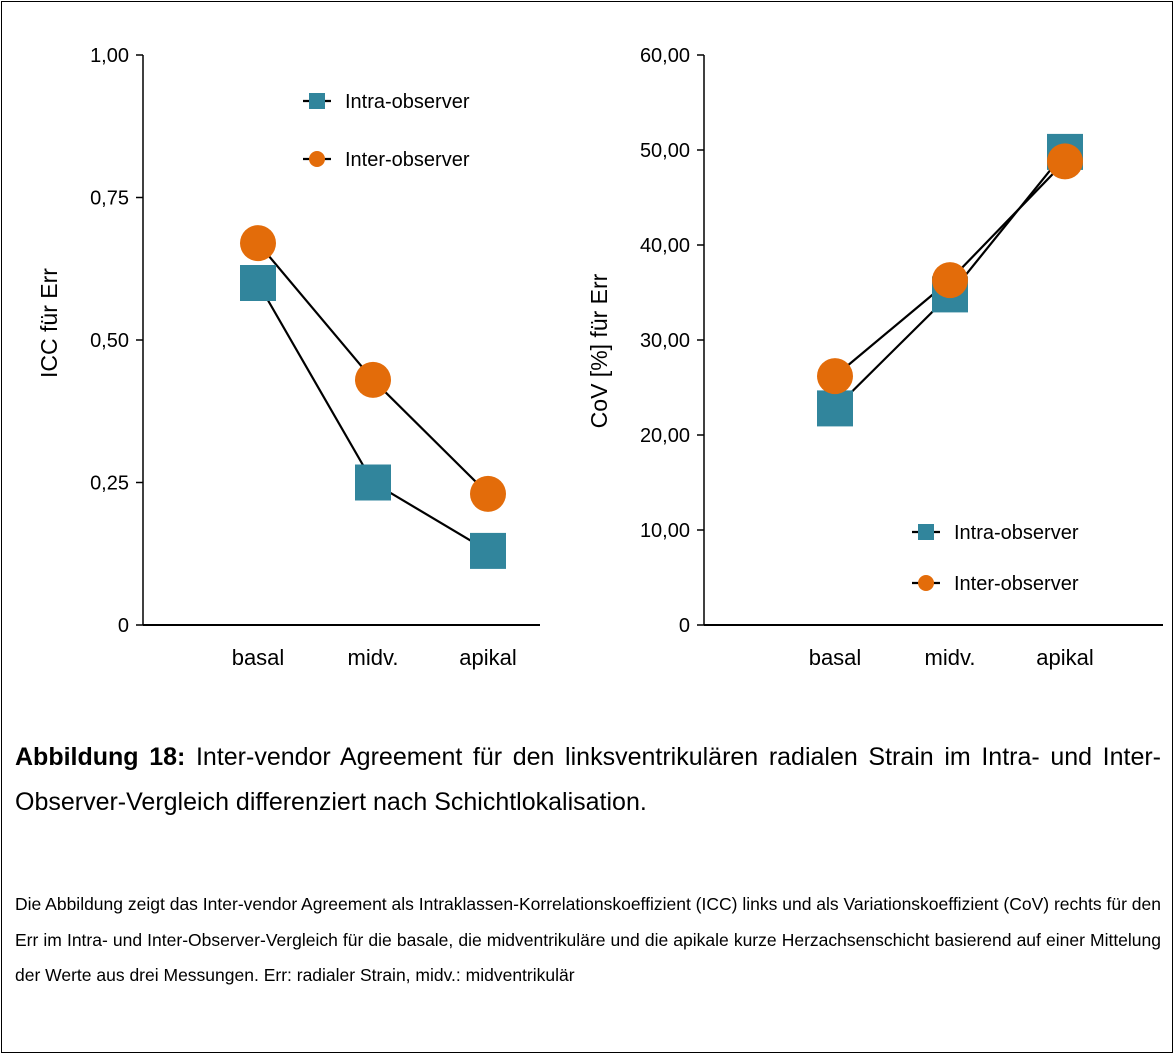 This screenshot has width=1176, height=1055. Describe the element at coordinates (109, 56) in the screenshot. I see `y-tick-label: 1,00` at that location.